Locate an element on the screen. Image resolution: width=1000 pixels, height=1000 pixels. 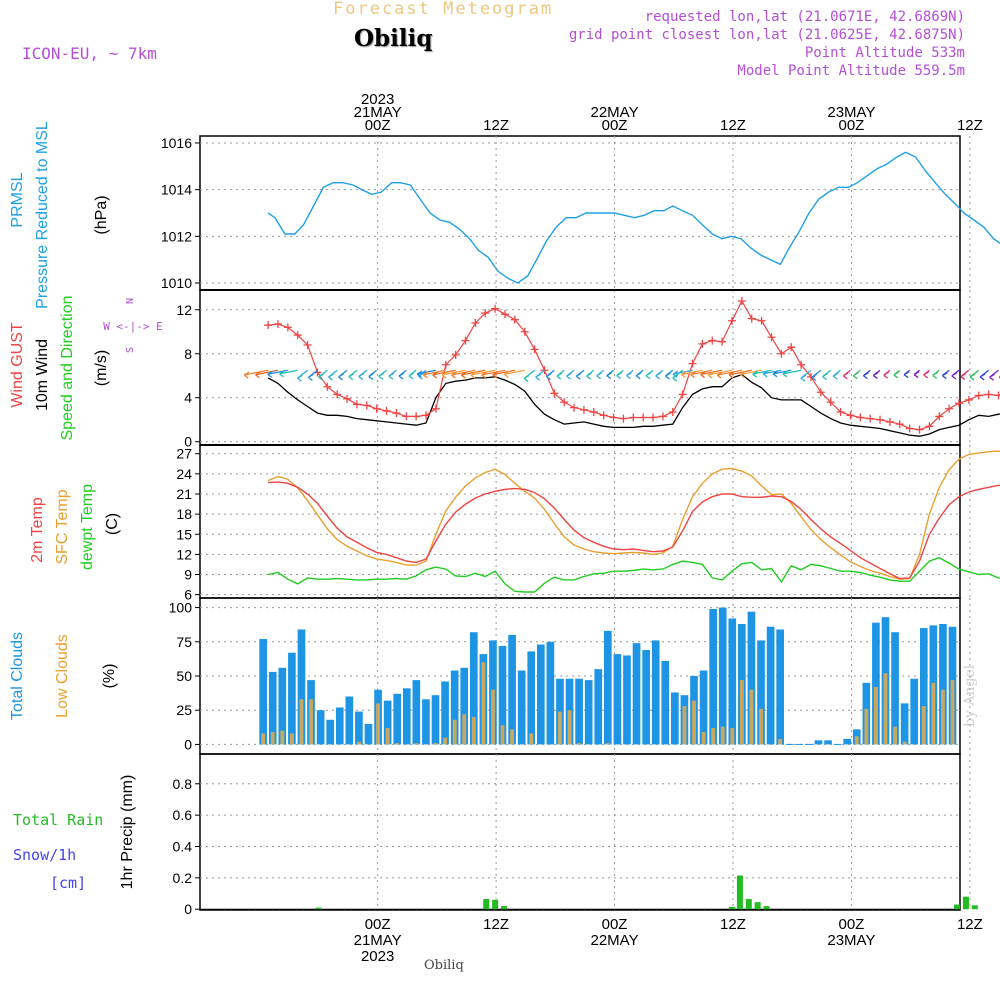
clouds-tick-label: 0 is located at coordinates (188, 744).